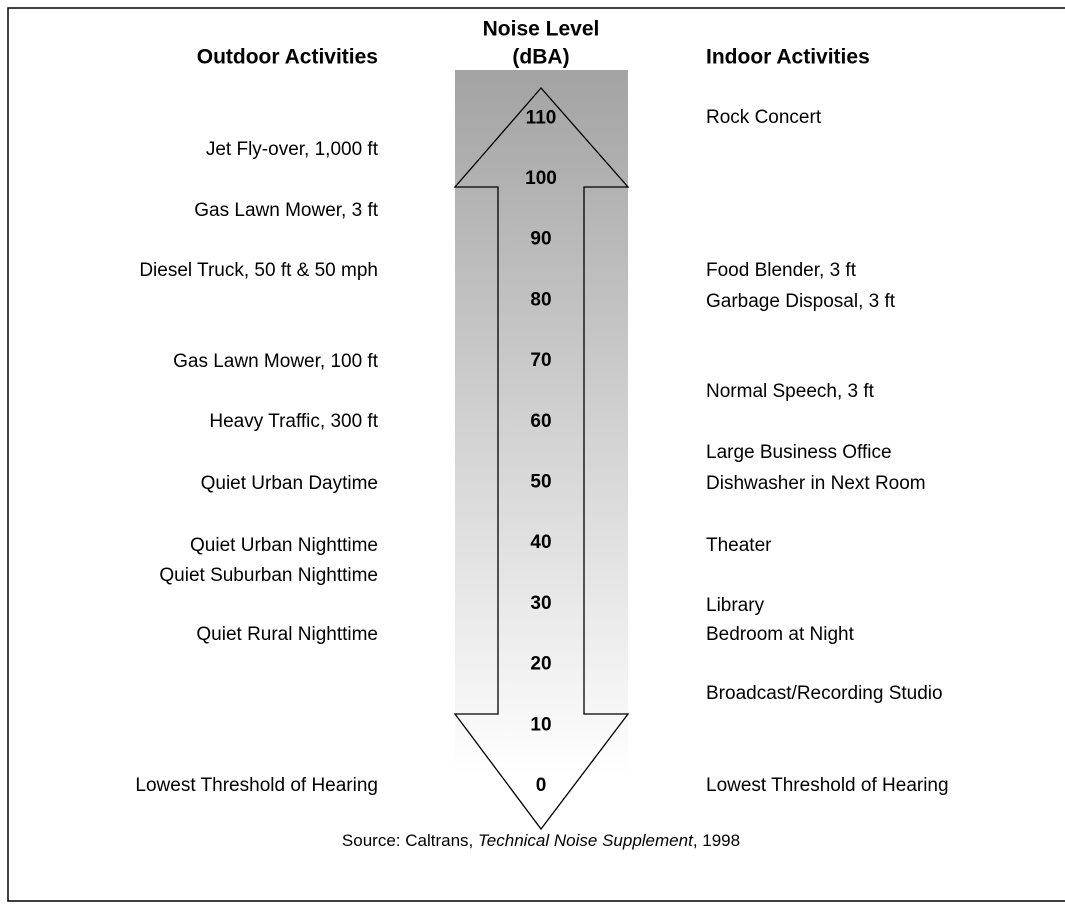 The image size is (1065, 909). I want to click on outdoor-activity: Gas Lawn Mower, 100 ft, so click(276, 361).